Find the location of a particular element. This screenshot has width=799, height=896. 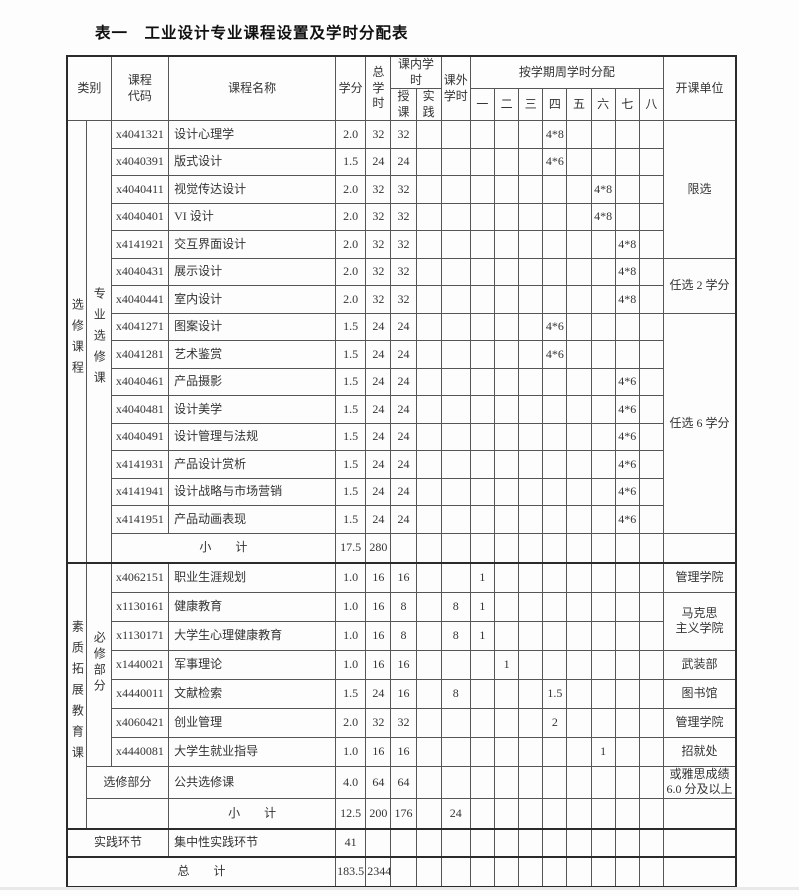

grand-total-row: 总 计 183.5 2344 is located at coordinates (401, 871).